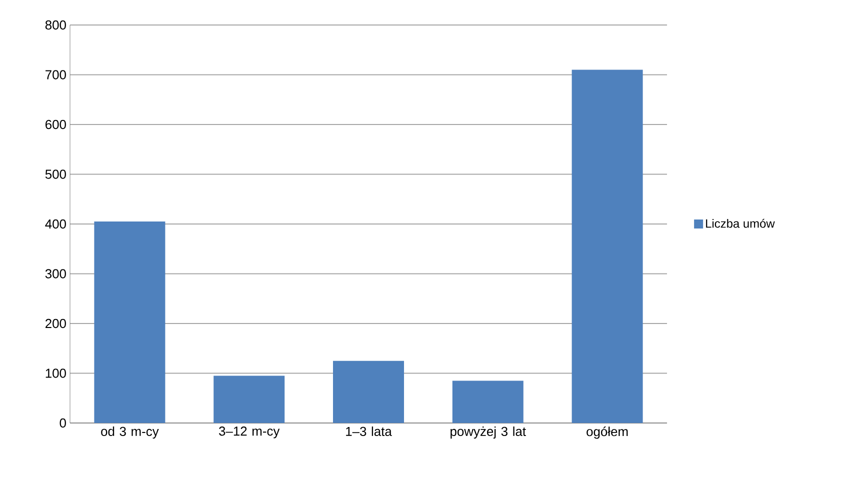 The width and height of the screenshot is (843, 480). What do you see at coordinates (55, 25) in the screenshot?
I see `y-tick-label: 800` at bounding box center [55, 25].